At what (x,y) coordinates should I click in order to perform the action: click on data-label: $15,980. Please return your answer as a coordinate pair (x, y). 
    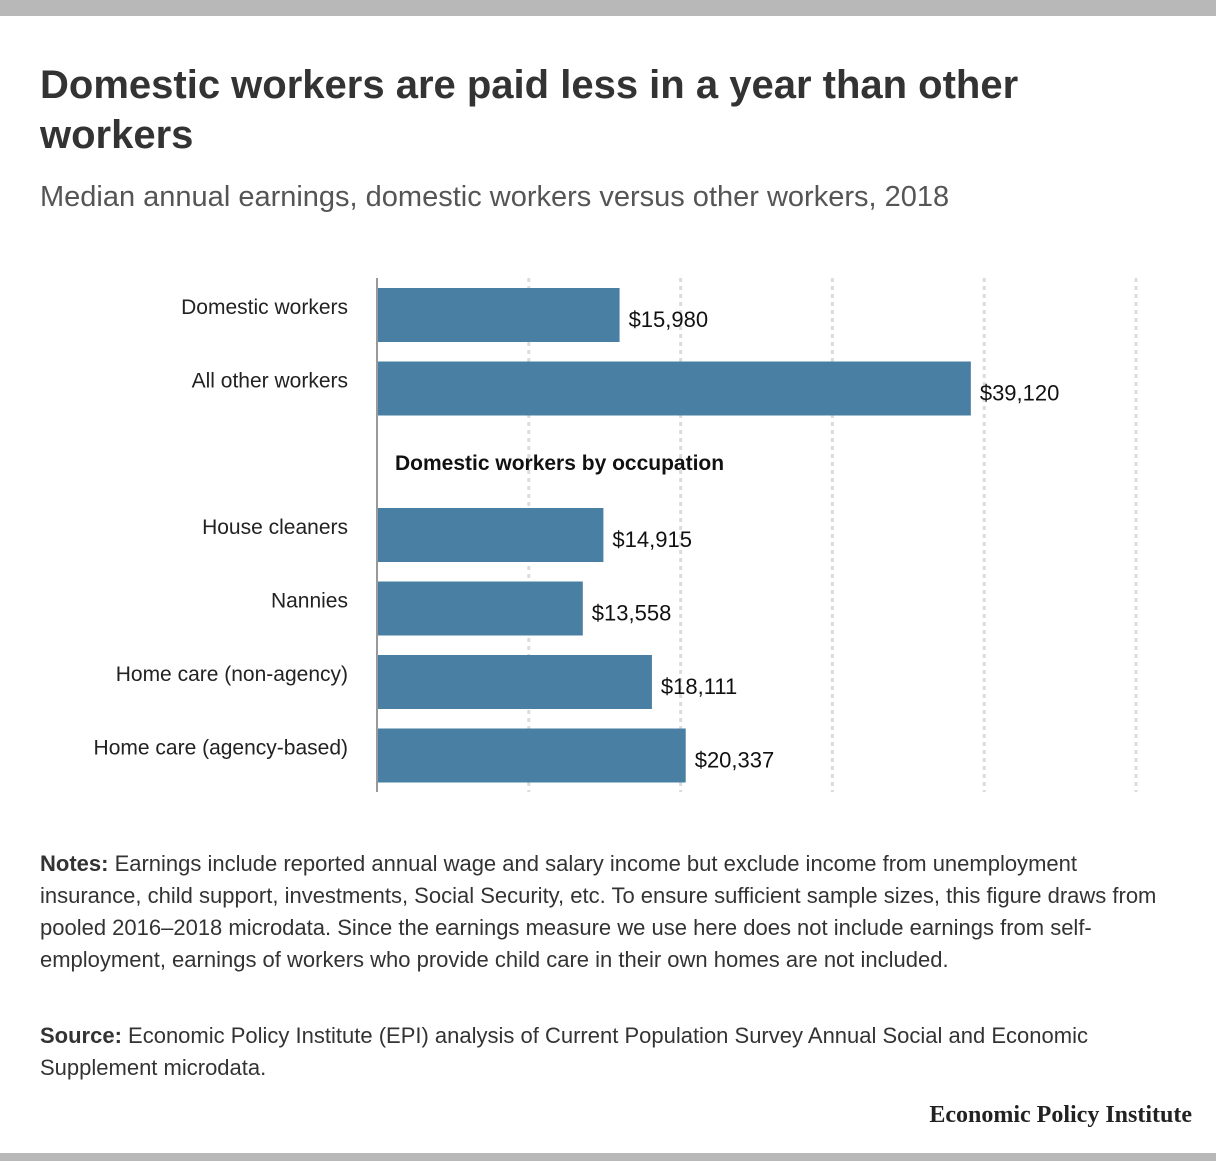
    Looking at the image, I should click on (669, 319).